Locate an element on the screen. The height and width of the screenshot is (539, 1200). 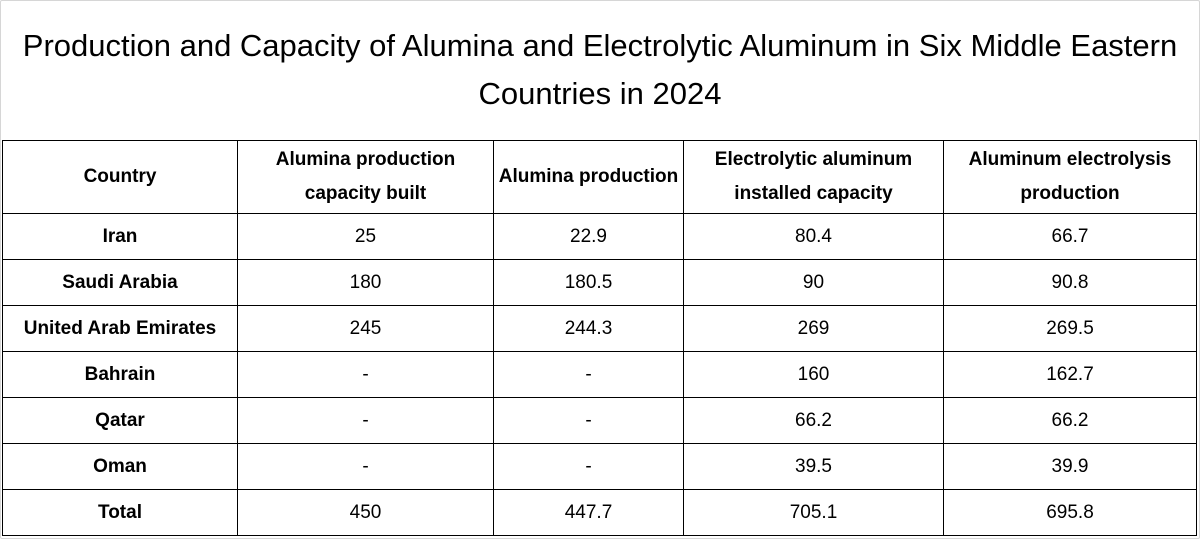
table-row: United Arab Emirates 245 244.3 269 269.5 is located at coordinates (599, 328).